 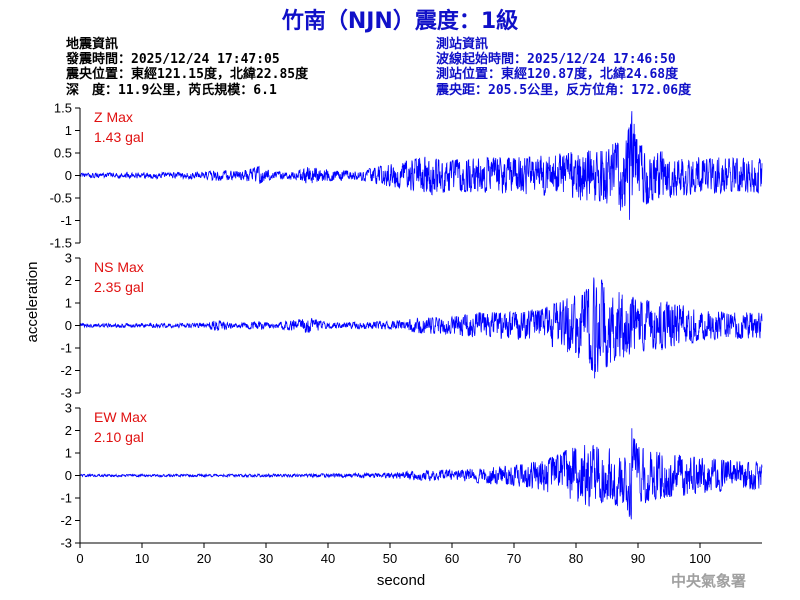 What do you see at coordinates (61, 243) in the screenshot?
I see `y-tick-label: -1.5` at bounding box center [61, 243].